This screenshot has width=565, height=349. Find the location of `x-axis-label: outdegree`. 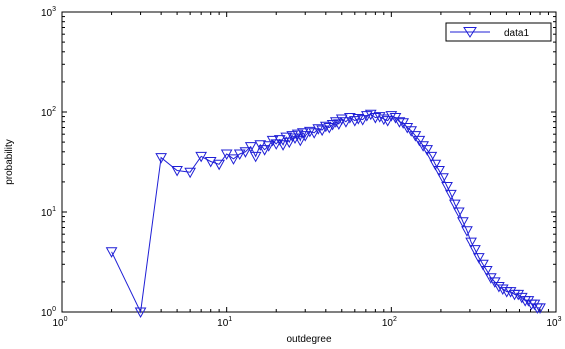

x-axis-label: outdegree is located at coordinates (308, 339).